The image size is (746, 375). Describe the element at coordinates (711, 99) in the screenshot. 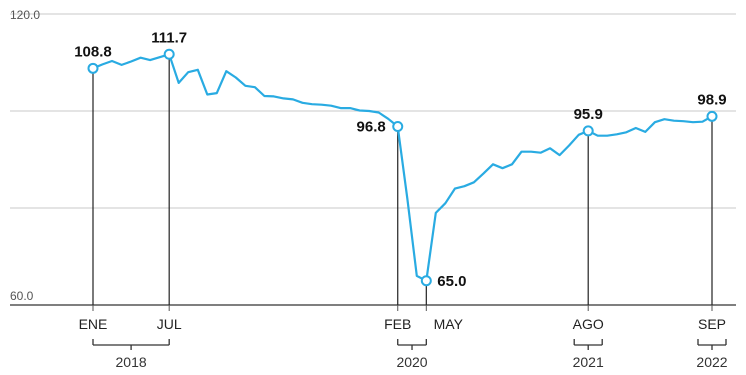

I see `data-label: 98.9` at that location.